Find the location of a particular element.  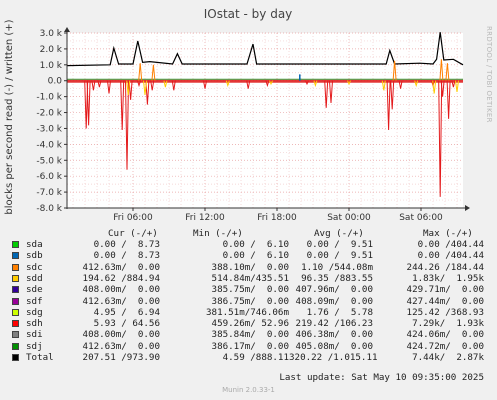

legend-max: 1.83k/ 1.95k is located at coordinates (448, 278).